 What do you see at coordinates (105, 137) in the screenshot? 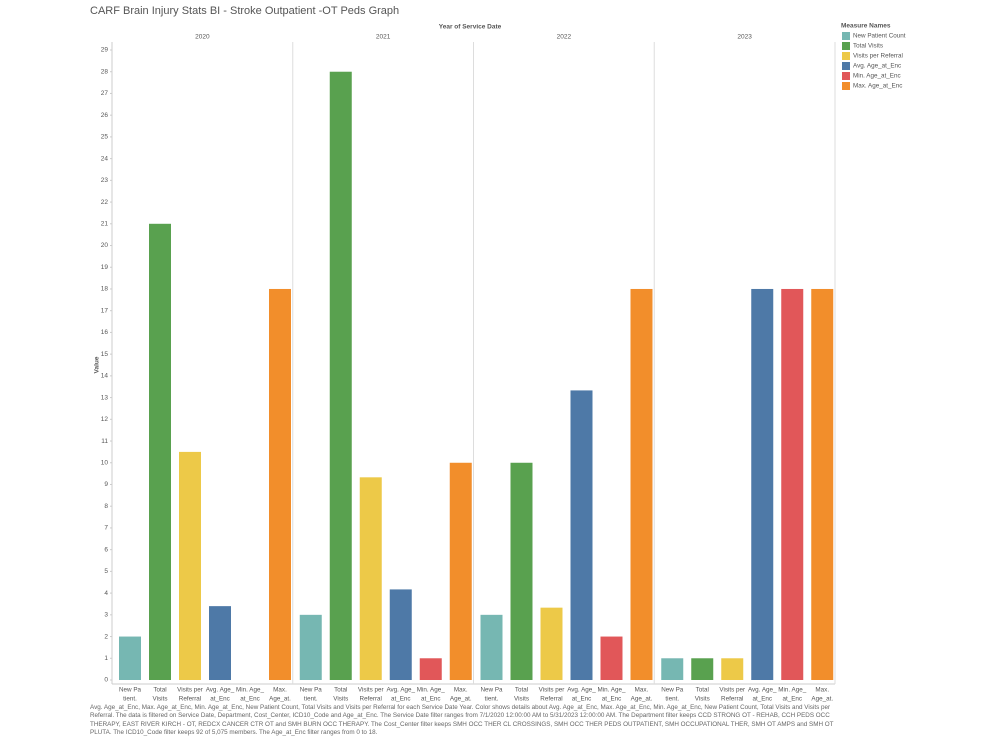
I see `y-tick-label: 25` at bounding box center [105, 137].